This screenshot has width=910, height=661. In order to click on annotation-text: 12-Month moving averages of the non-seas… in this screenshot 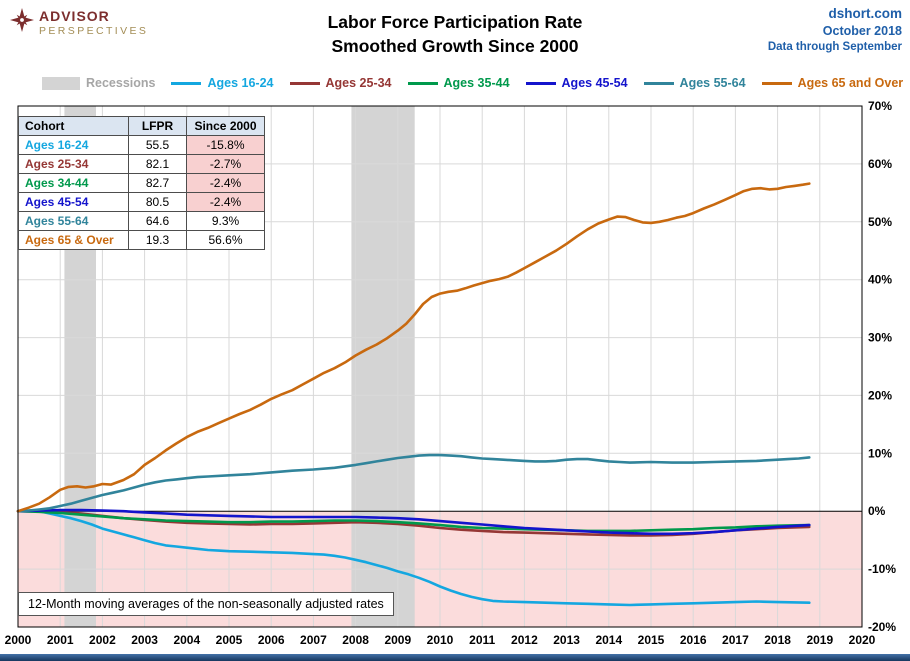, I will do `click(206, 604)`.